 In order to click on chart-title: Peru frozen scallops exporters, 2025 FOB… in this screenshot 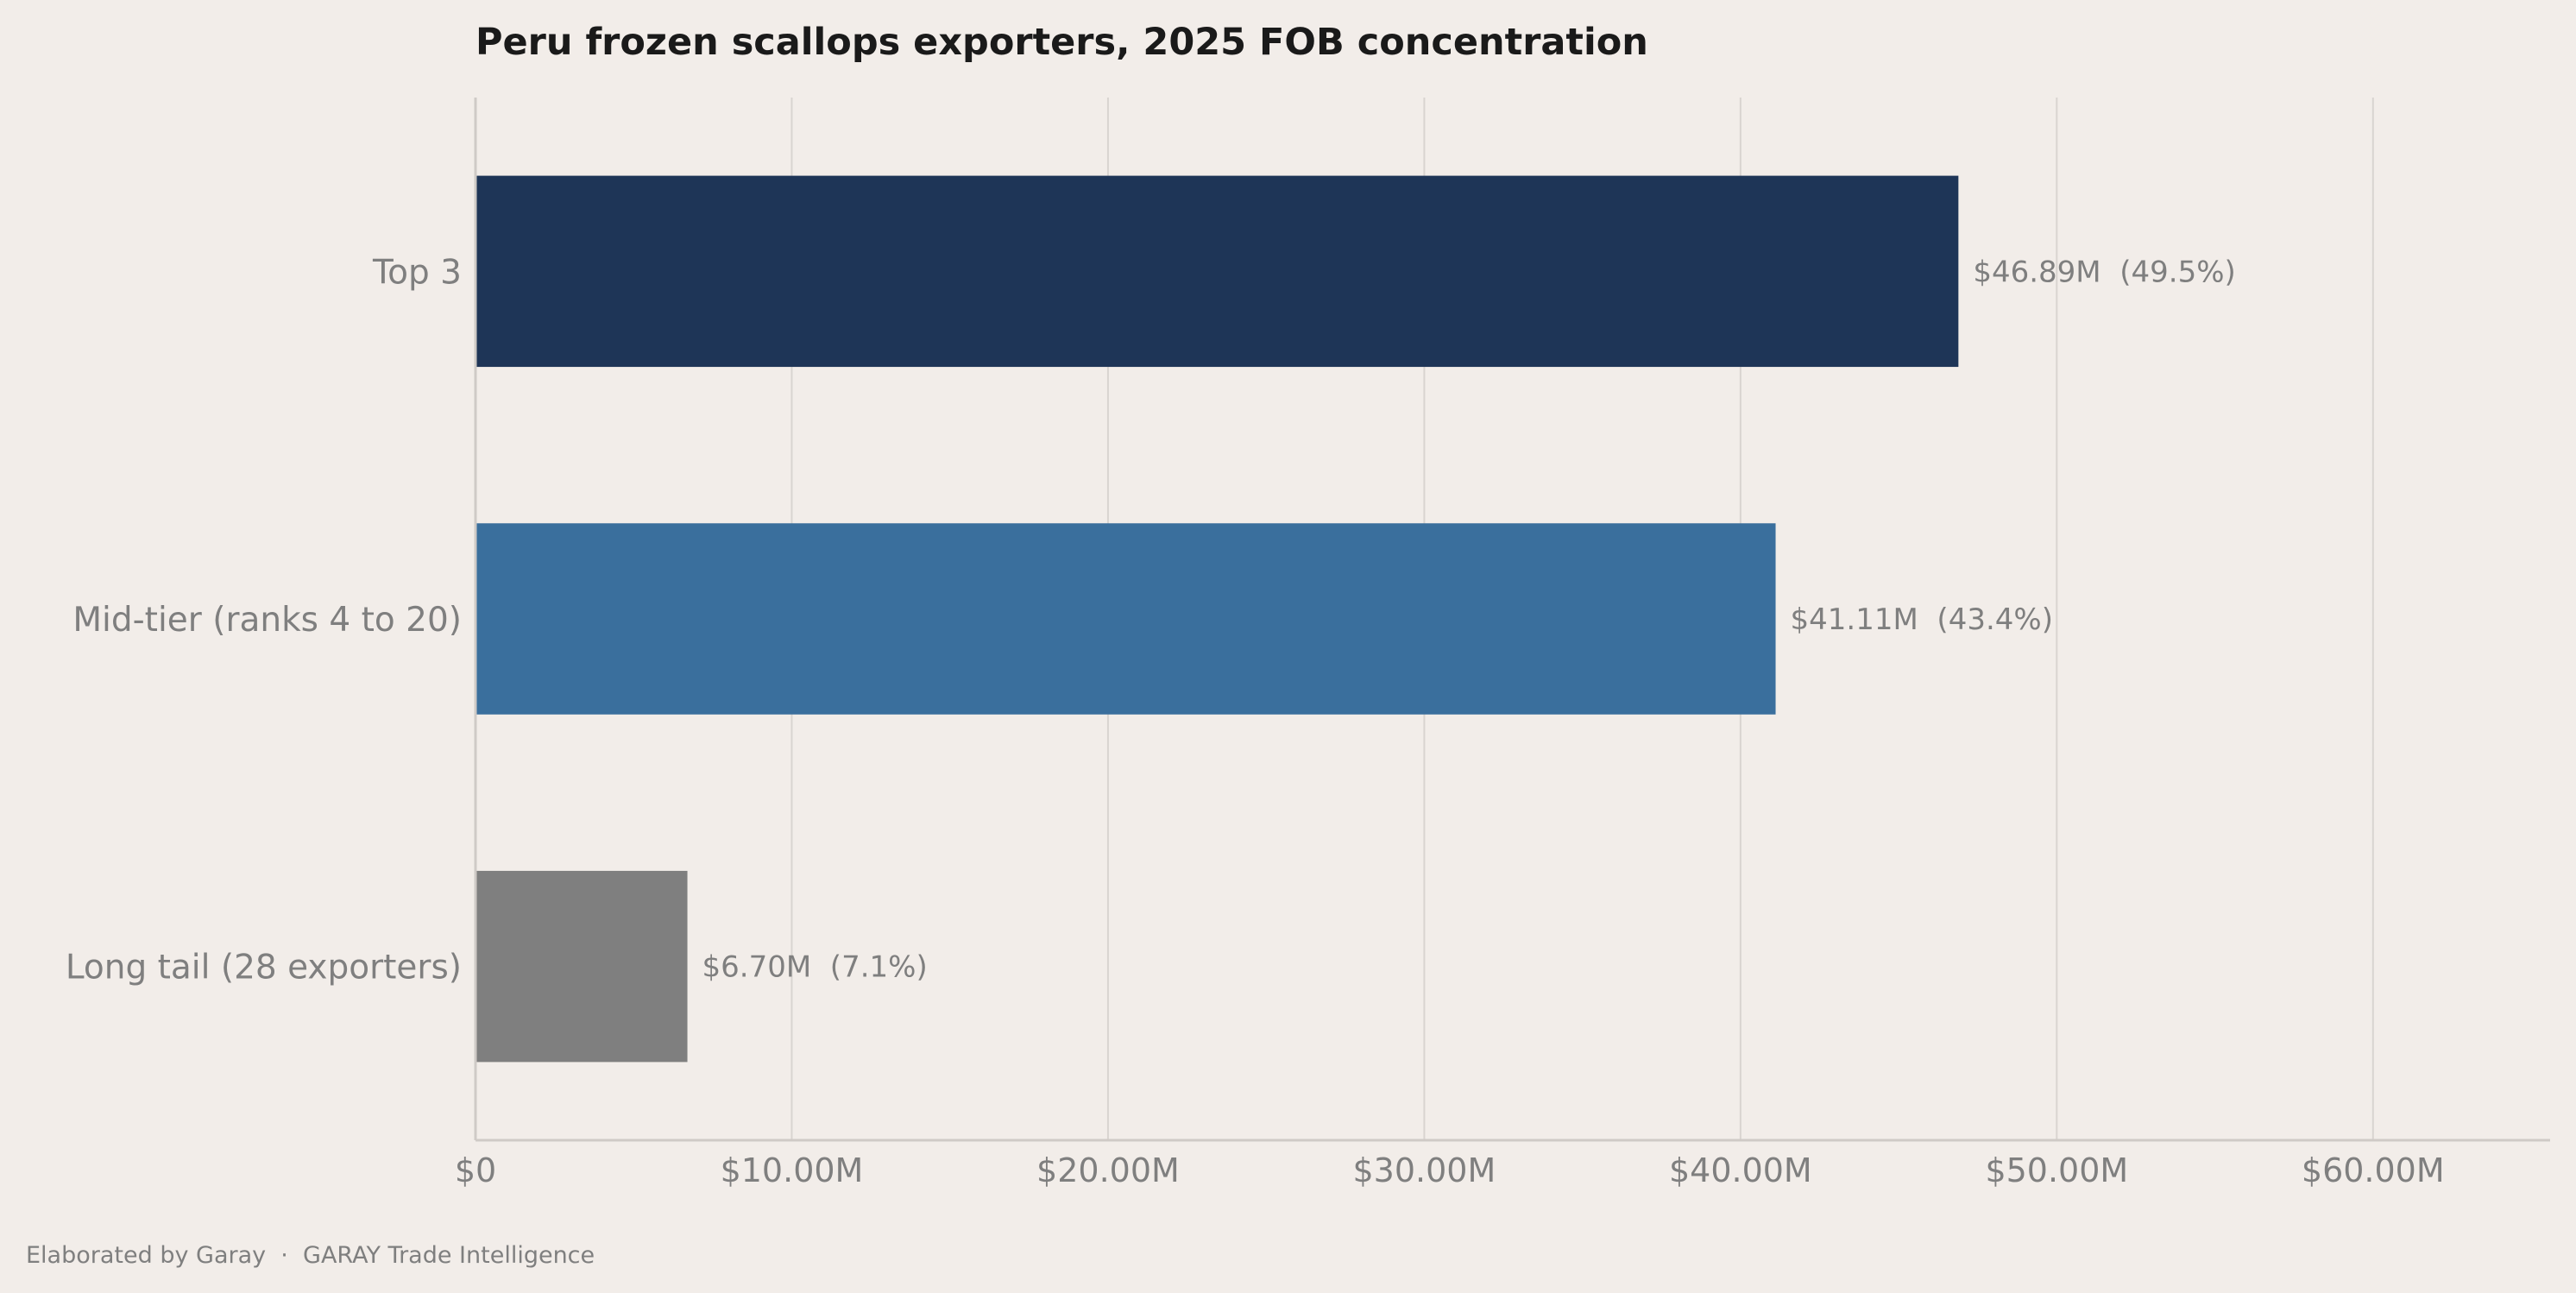, I will do `click(1062, 43)`.